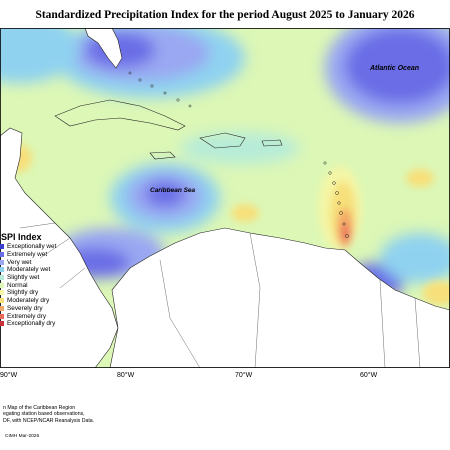 The image size is (450, 450). Describe the element at coordinates (45, 293) in the screenshot. I see `legend-item: Slightly dry` at that location.